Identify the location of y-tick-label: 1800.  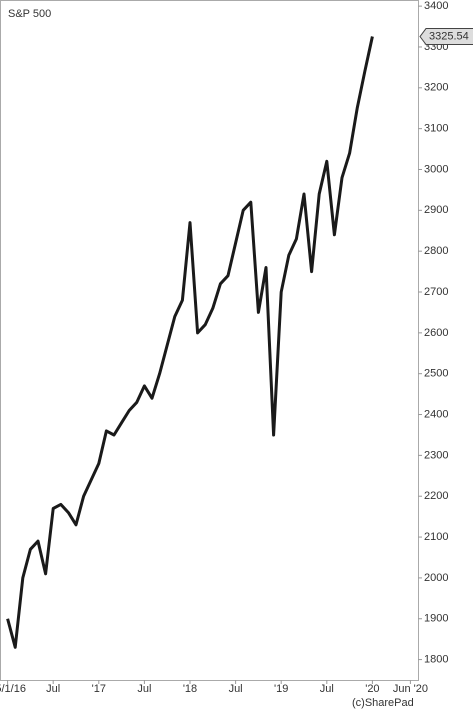
(436, 659).